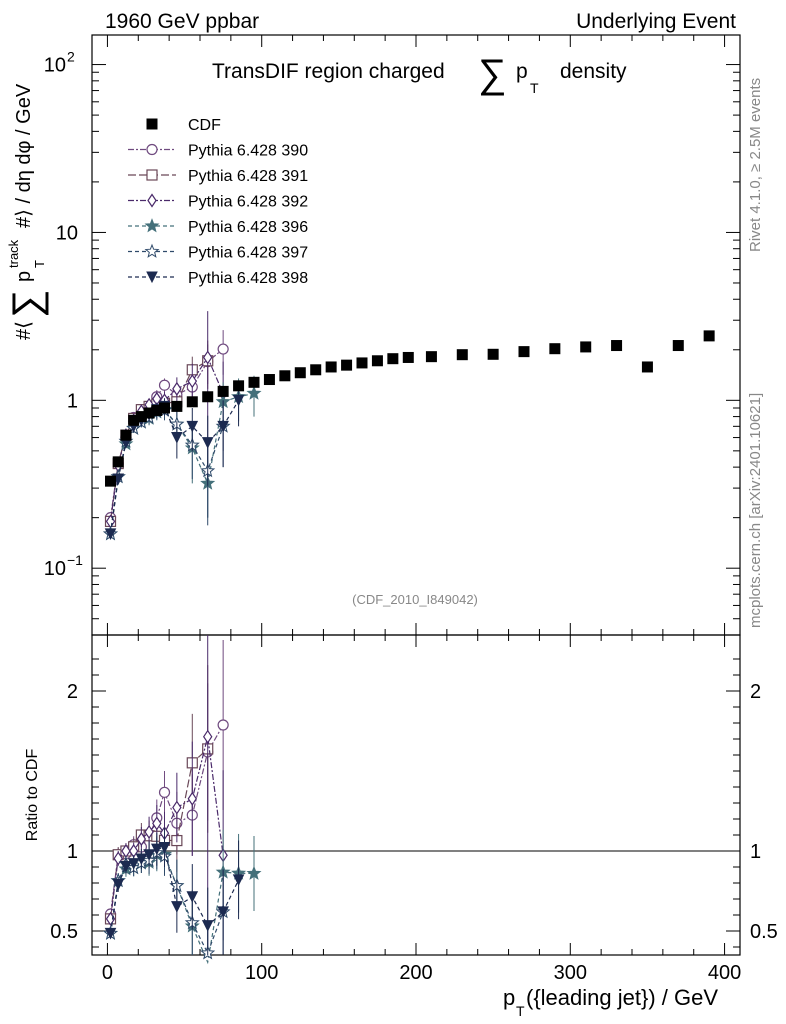 The width and height of the screenshot is (786, 1024). I want to click on title-prefix: TransDIF region charged, so click(328, 71).